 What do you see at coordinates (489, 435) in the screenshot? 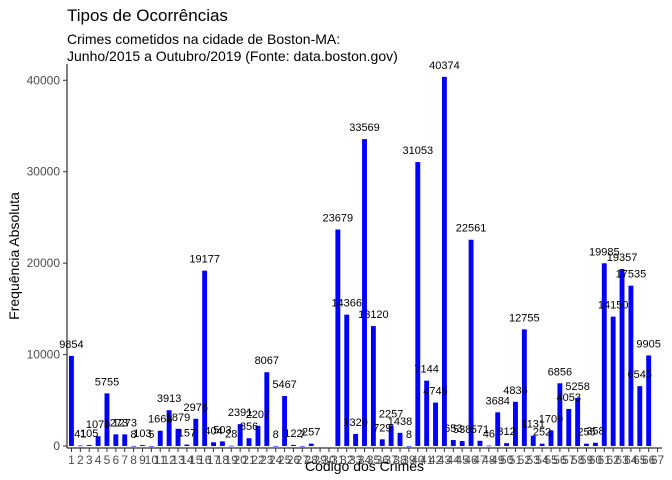
I see `data-label: 46` at bounding box center [489, 435].